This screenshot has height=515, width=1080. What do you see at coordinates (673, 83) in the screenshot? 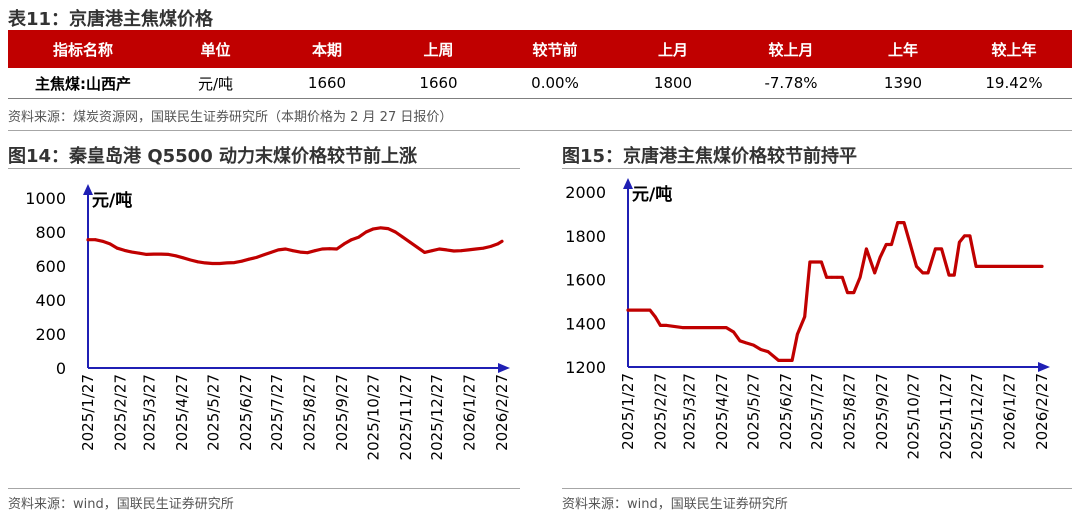
I see `table-cell: 1800` at bounding box center [673, 83].